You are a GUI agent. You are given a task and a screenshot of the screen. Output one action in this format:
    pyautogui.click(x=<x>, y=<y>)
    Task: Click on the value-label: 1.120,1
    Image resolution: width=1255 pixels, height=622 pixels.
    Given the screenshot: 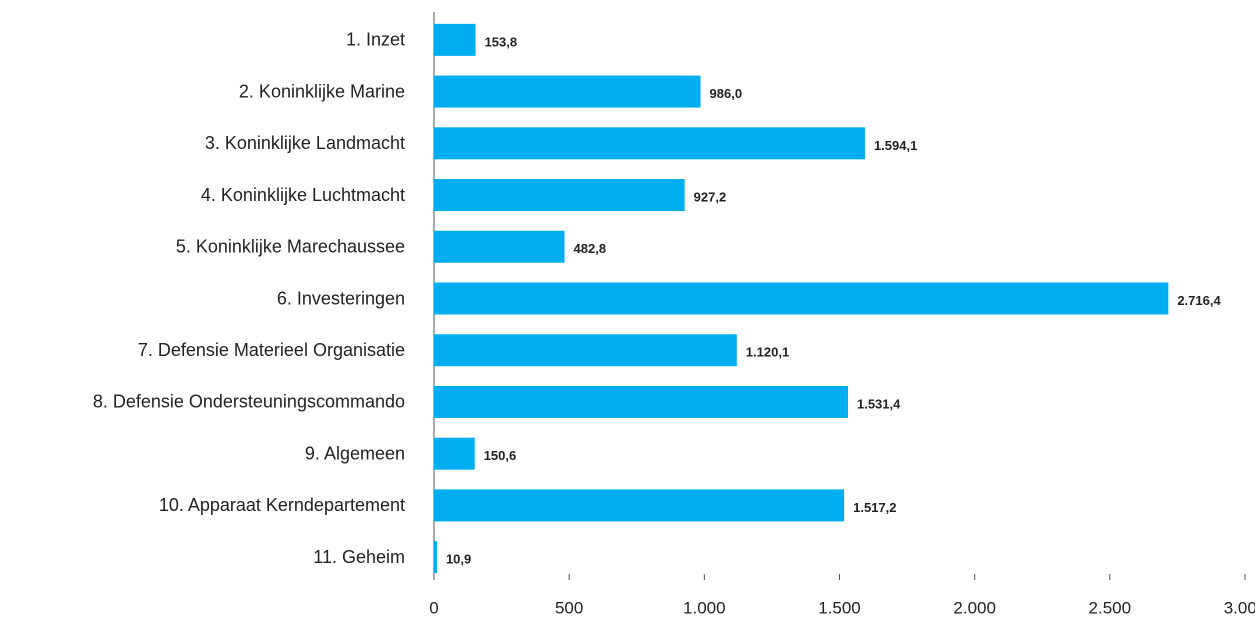 What is the action you would take?
    pyautogui.click(x=767, y=352)
    